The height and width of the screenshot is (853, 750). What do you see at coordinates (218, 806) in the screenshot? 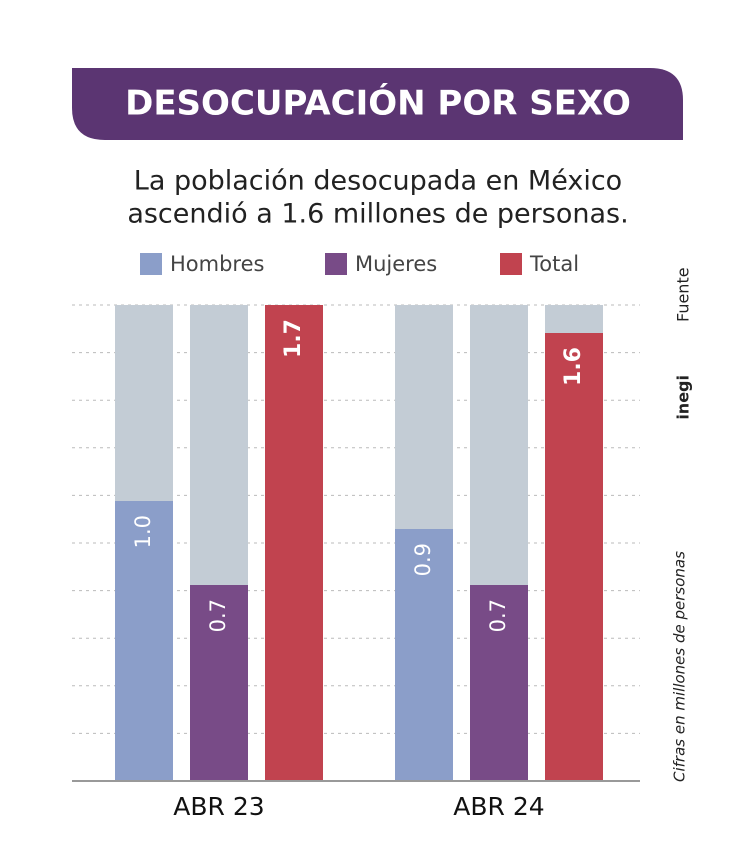
I see `x-tick-label: ABR 23` at bounding box center [218, 806].